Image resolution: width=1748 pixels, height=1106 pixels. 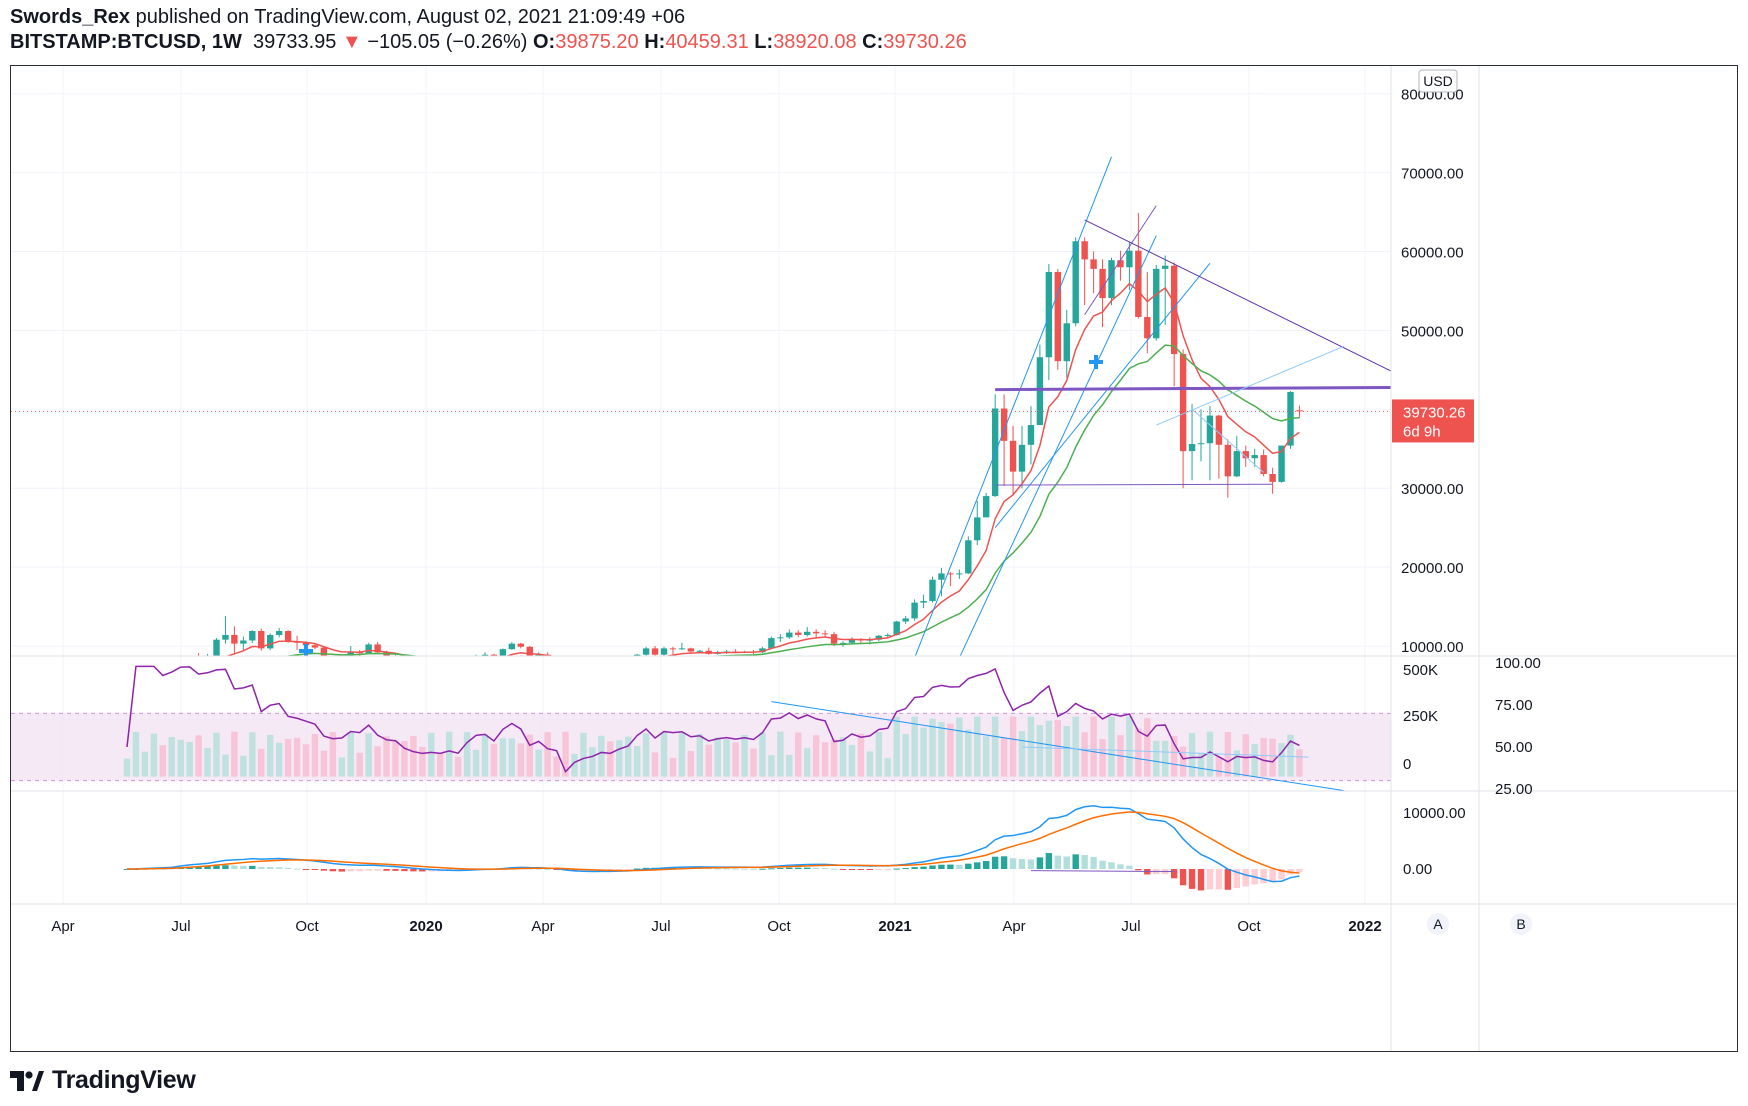 I want to click on rsi-tick-label: 100.00, so click(x=1518, y=663).